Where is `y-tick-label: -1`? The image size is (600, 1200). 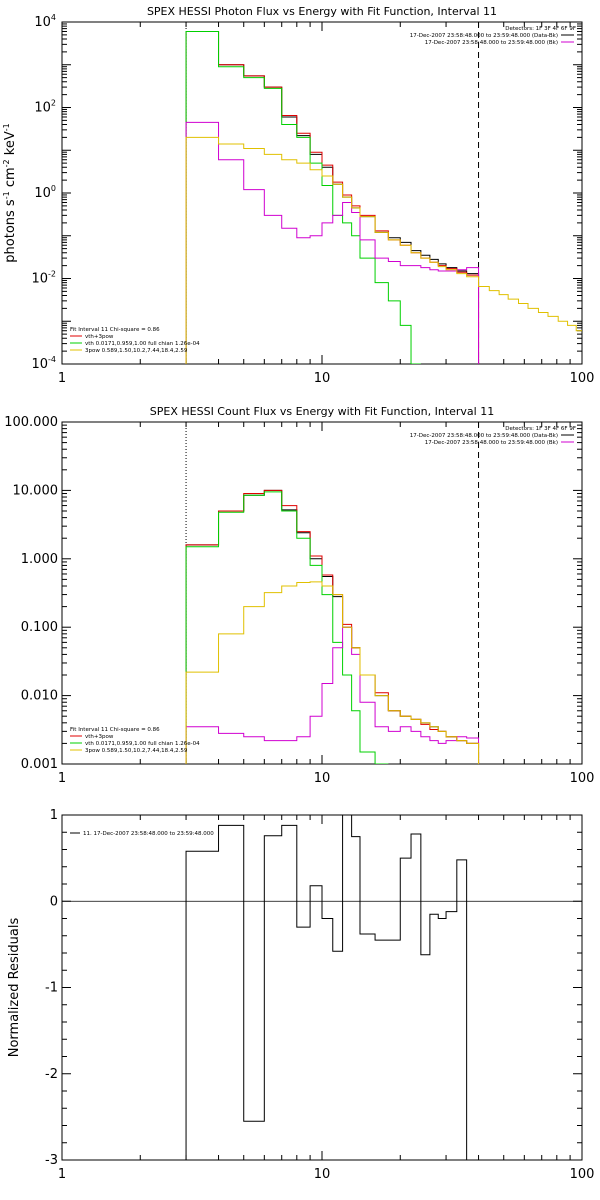
y-tick-label: -1 is located at coordinates (51, 988).